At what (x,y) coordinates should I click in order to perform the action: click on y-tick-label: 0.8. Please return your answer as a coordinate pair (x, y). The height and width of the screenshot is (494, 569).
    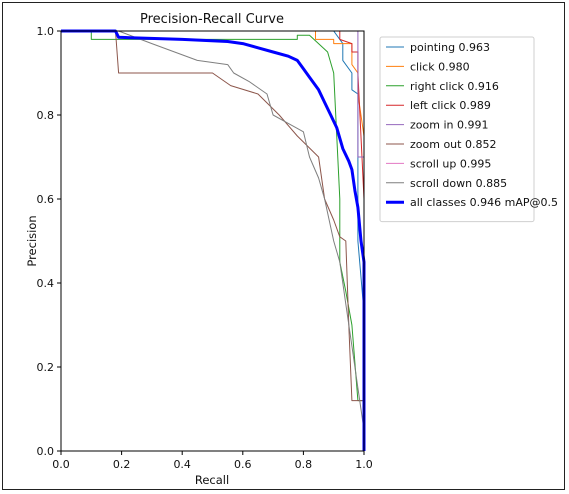
    Looking at the image, I should click on (46, 115).